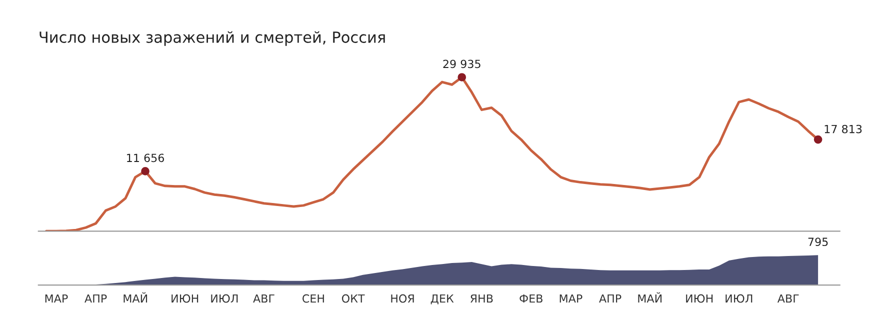  What do you see at coordinates (402, 298) in the screenshot?
I see `x-tick-label: НОЯ` at bounding box center [402, 298].